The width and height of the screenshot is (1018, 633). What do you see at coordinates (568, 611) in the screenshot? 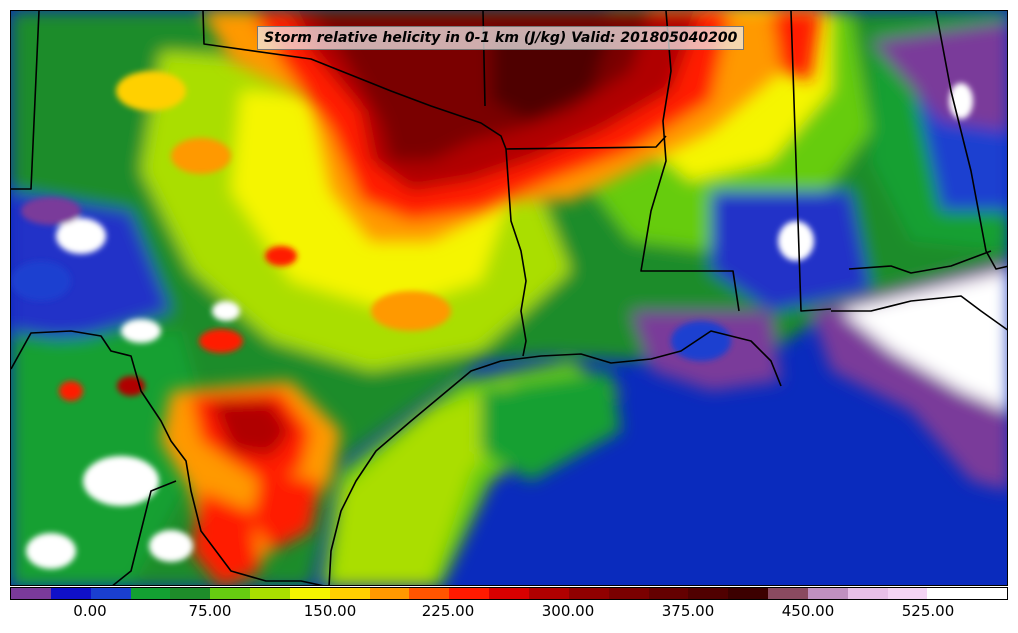
I see `colorbar-tick-label: 300.00` at bounding box center [568, 611].